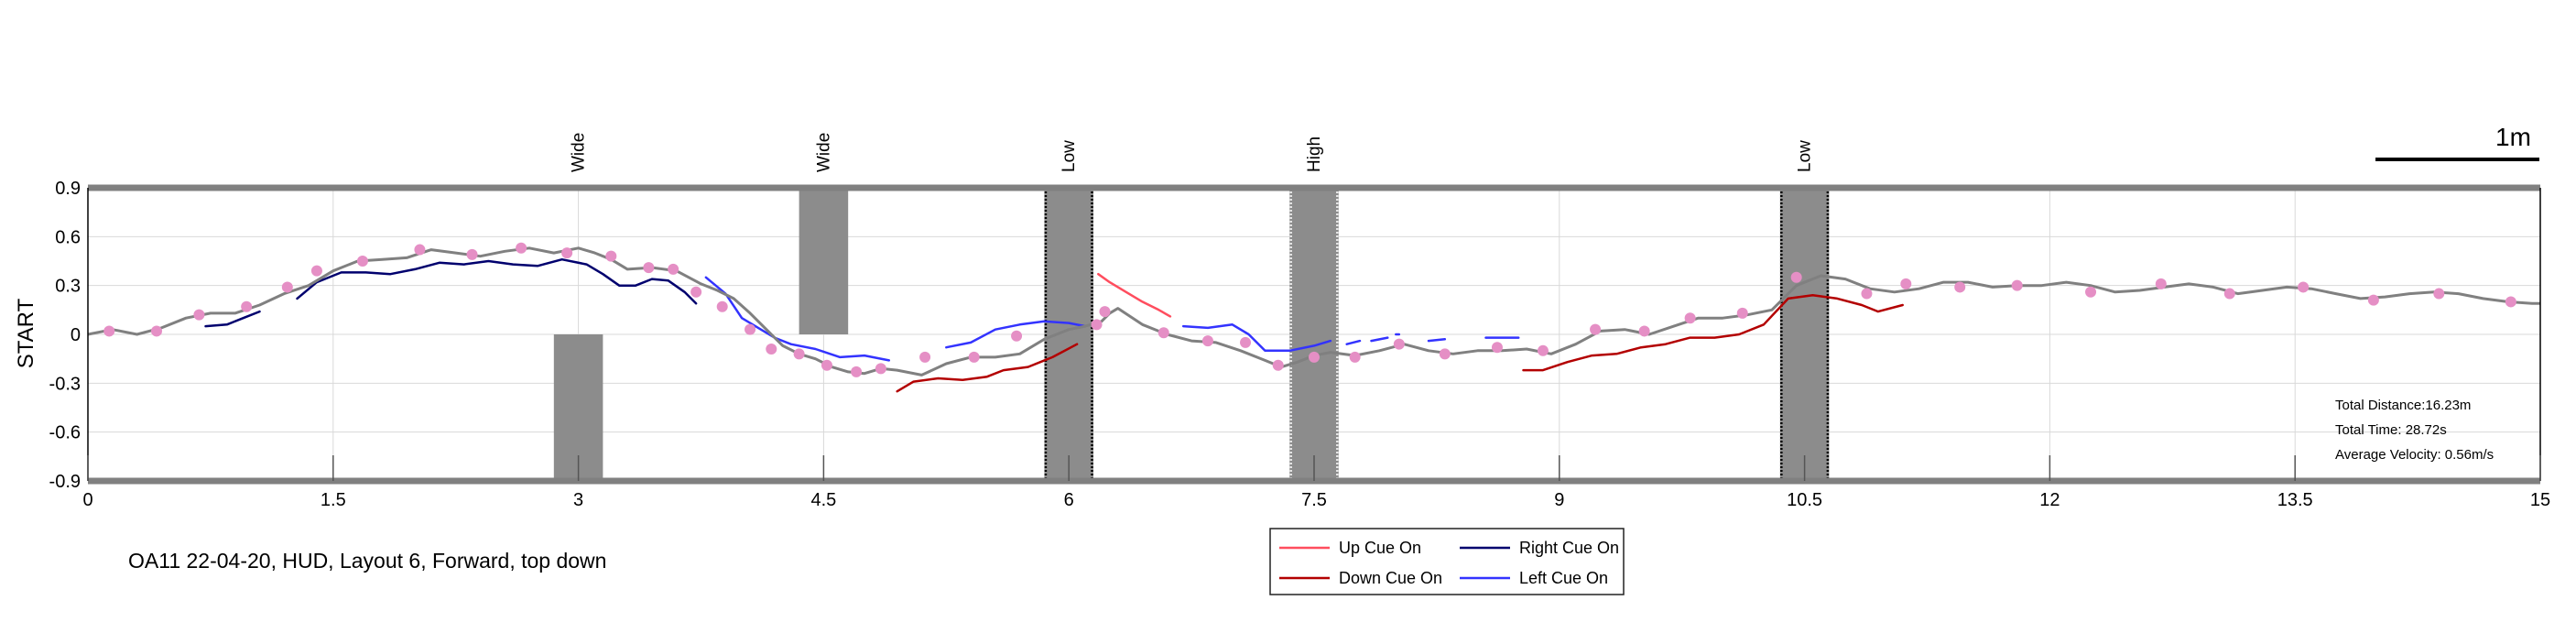 Image resolution: width=2576 pixels, height=644 pixels. I want to click on y-tick-label: 0.9, so click(68, 189).